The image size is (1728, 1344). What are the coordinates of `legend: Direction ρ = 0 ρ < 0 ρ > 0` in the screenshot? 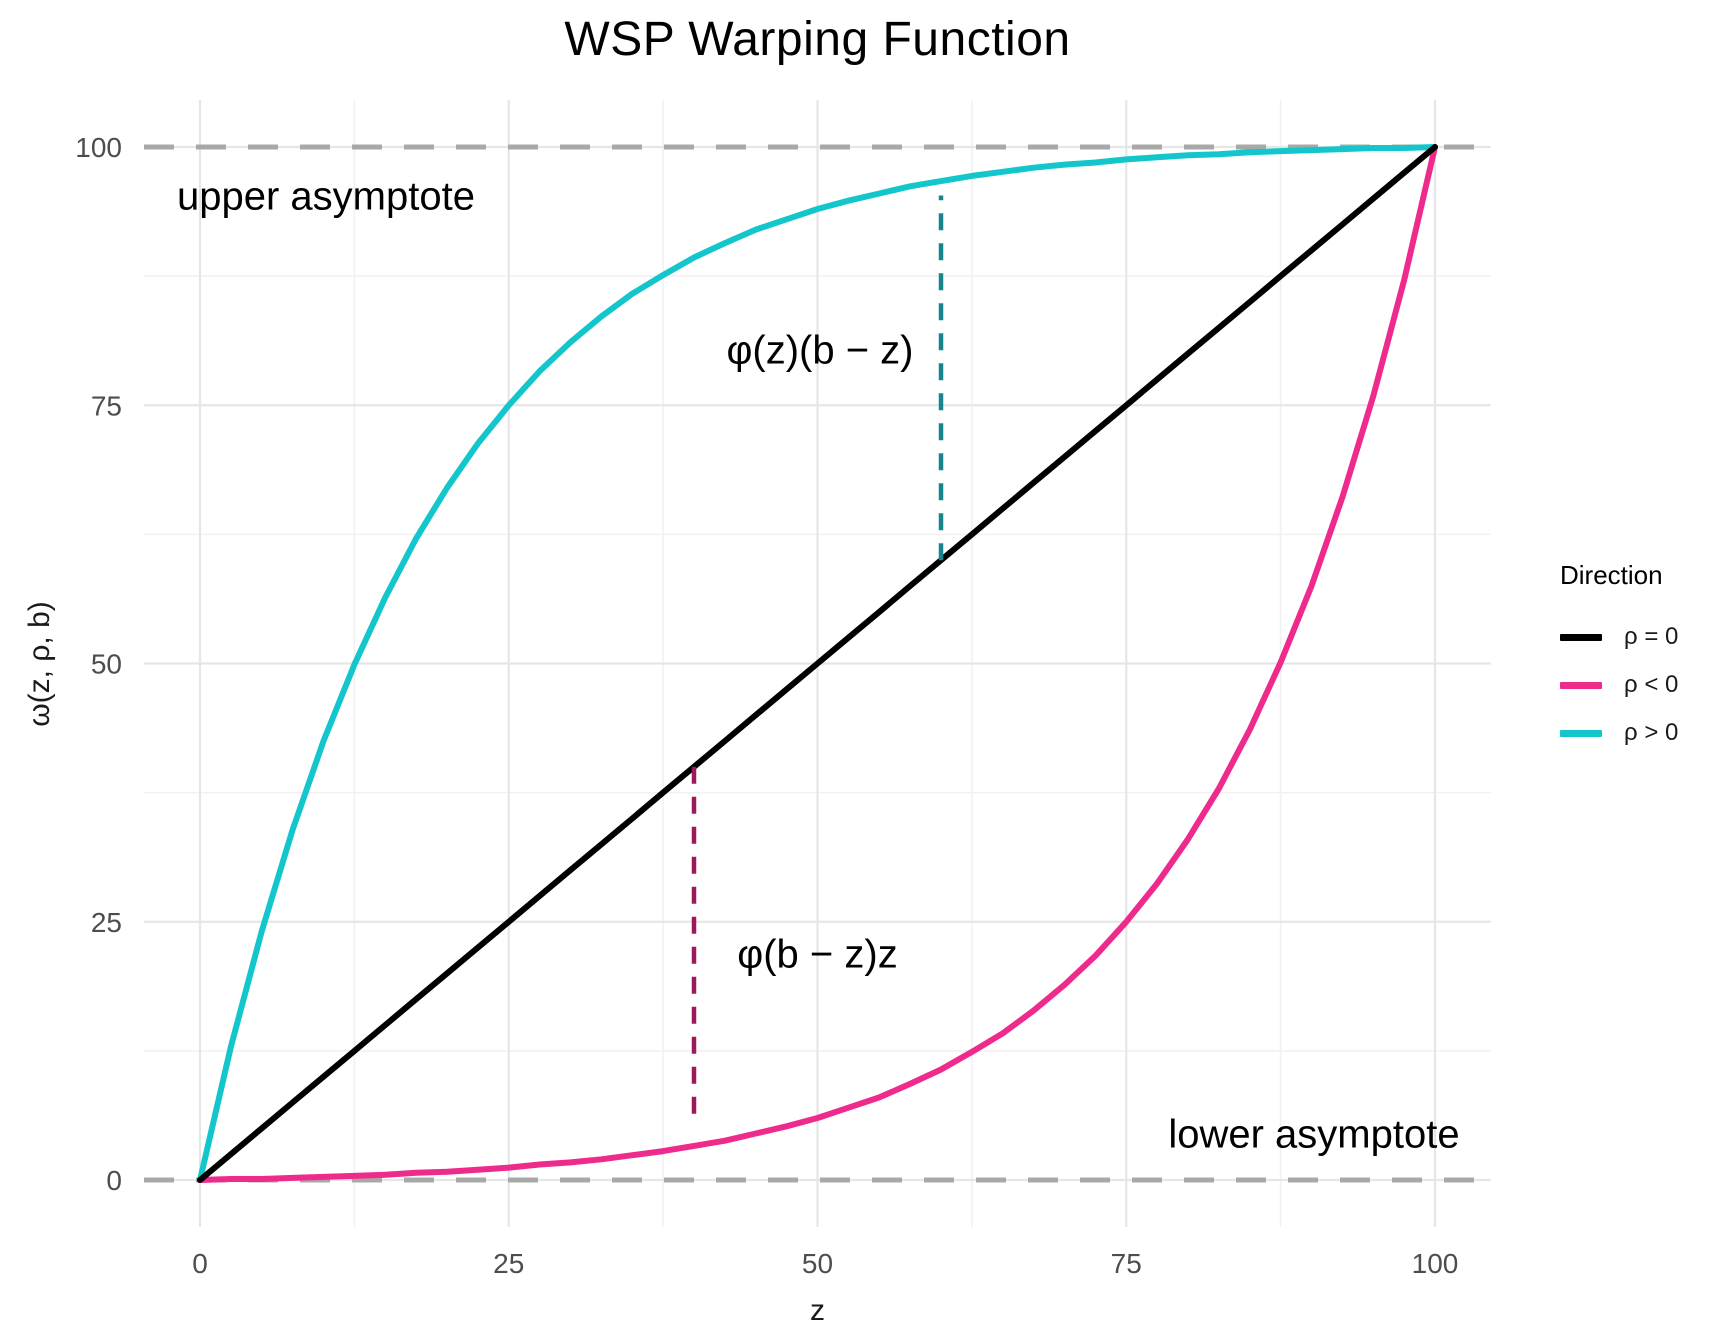 It's located at (1619, 658).